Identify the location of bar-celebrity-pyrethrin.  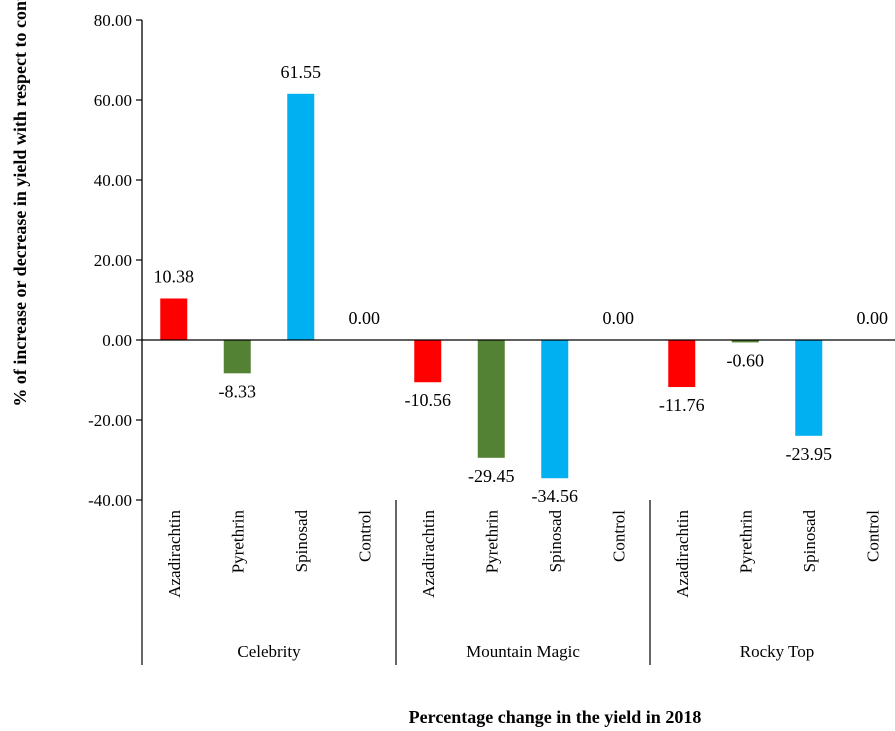
(237, 357).